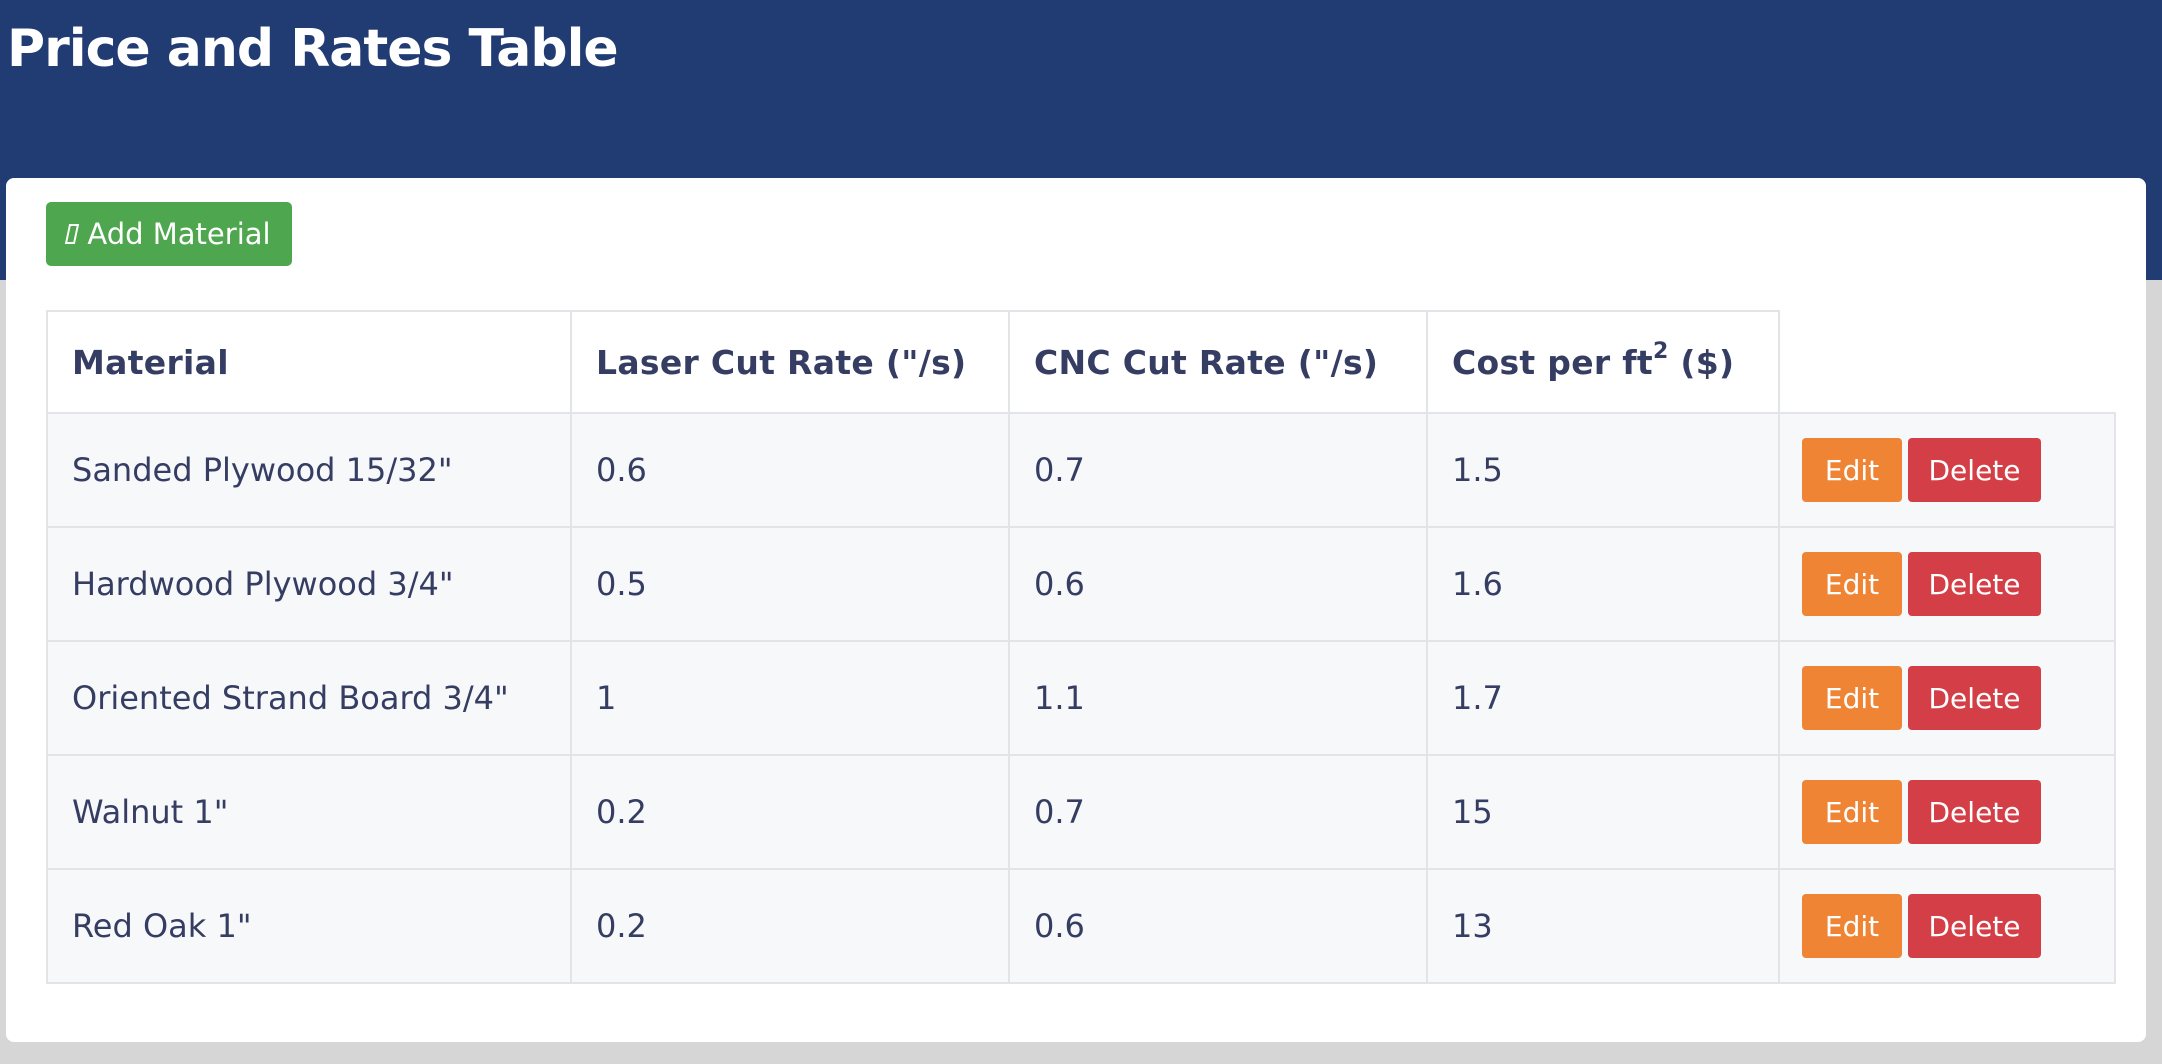 This screenshot has height=1064, width=2162. I want to click on laser-rate-cell: 0.6, so click(790, 470).